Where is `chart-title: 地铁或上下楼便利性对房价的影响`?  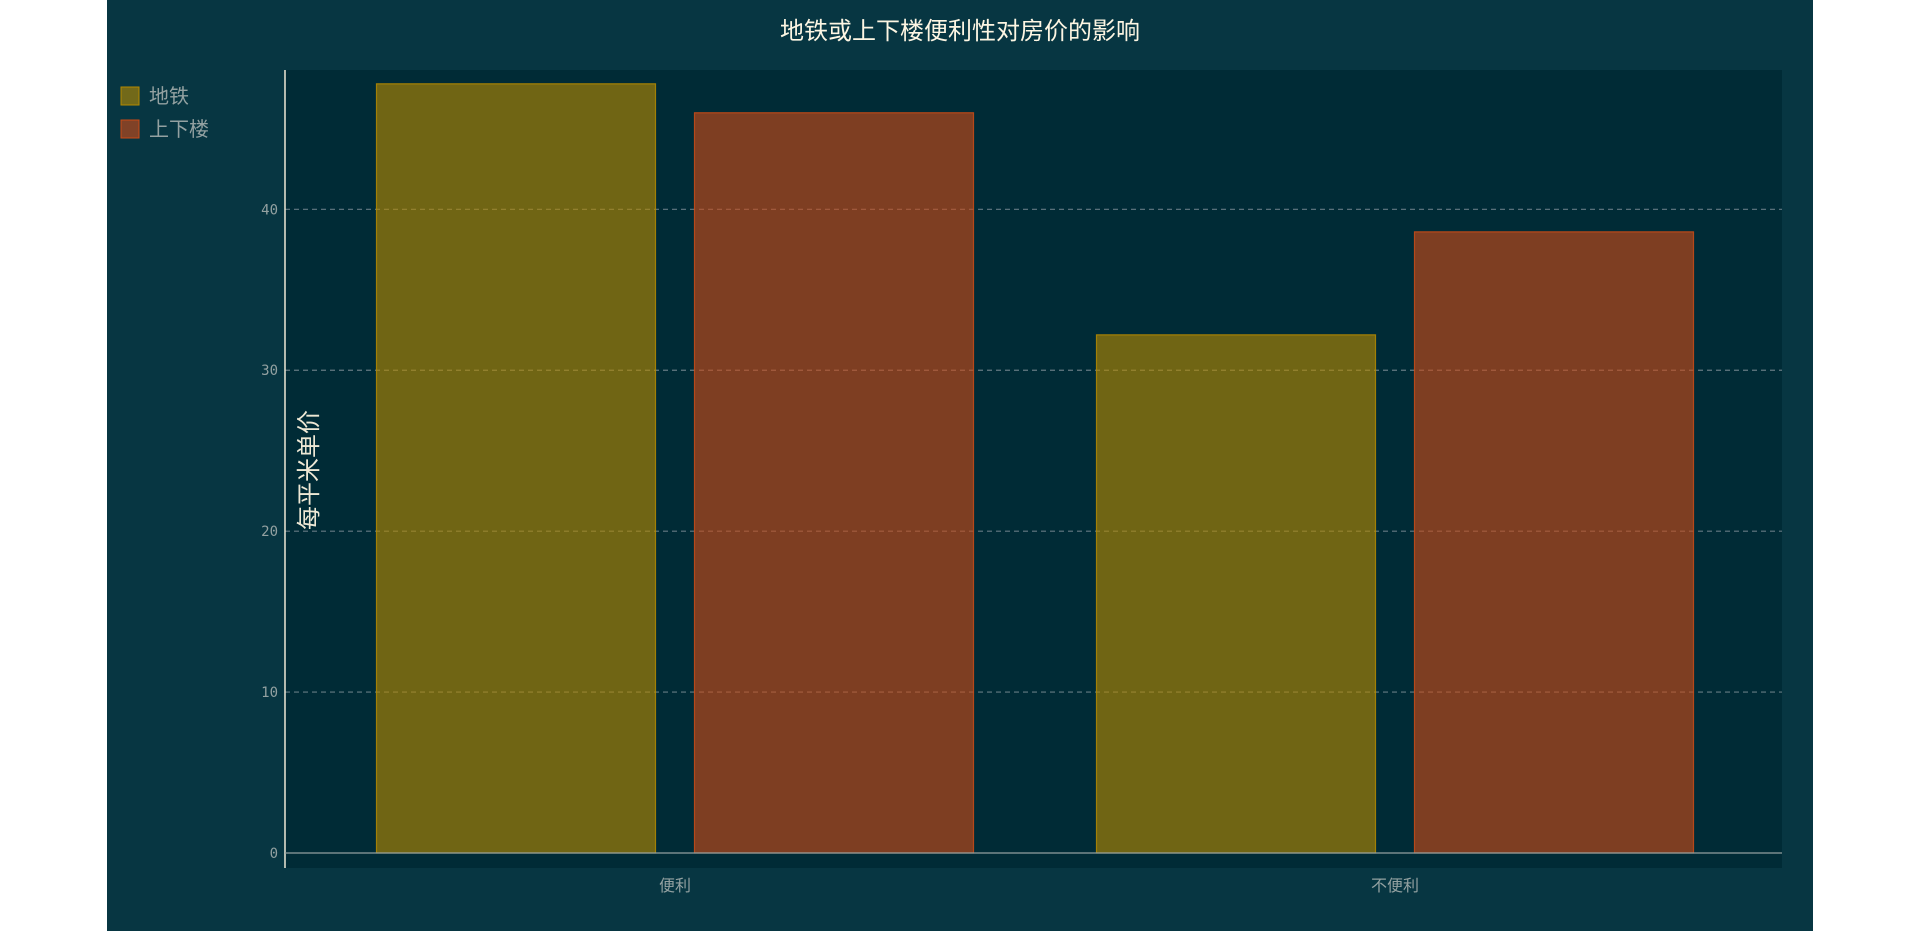 chart-title: 地铁或上下楼便利性对房价的影响 is located at coordinates (960, 31).